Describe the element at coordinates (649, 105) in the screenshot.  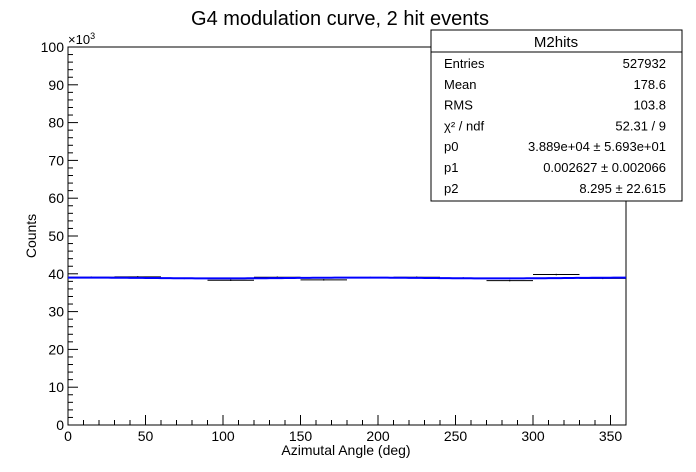
I see `stats-row-value: 103.8` at that location.